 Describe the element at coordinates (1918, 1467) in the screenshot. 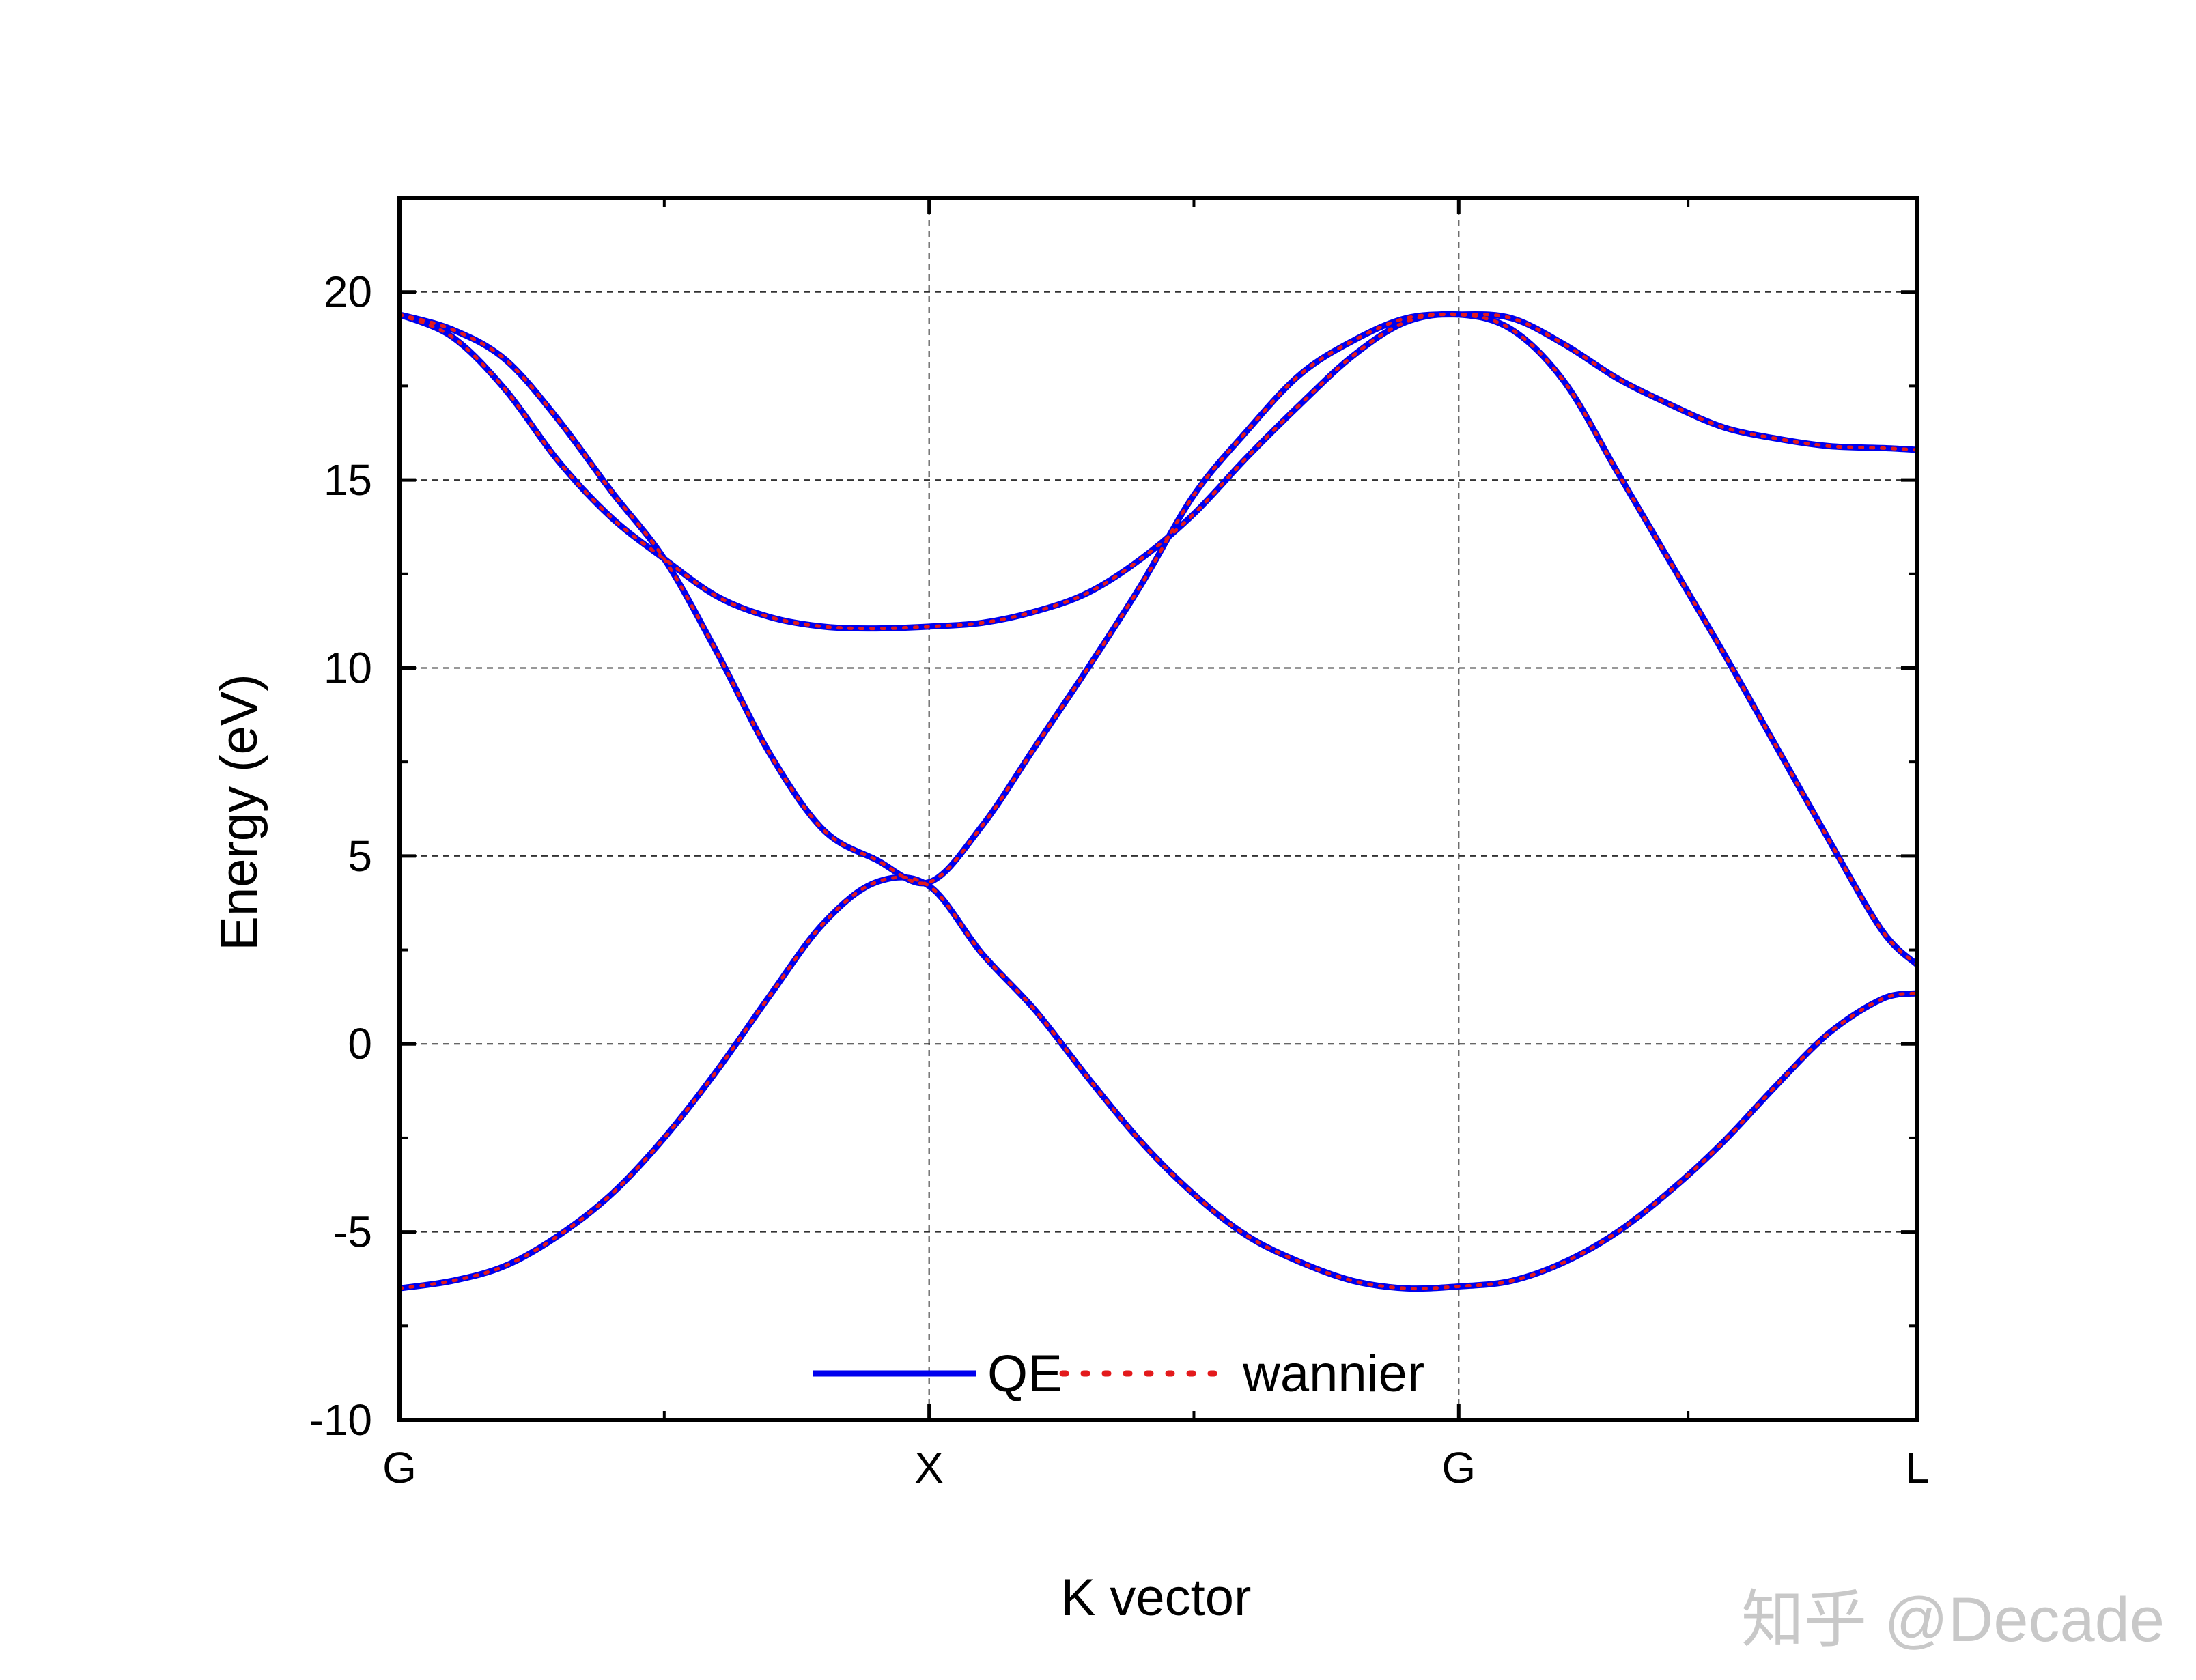

I see `x-tick-label: L` at that location.